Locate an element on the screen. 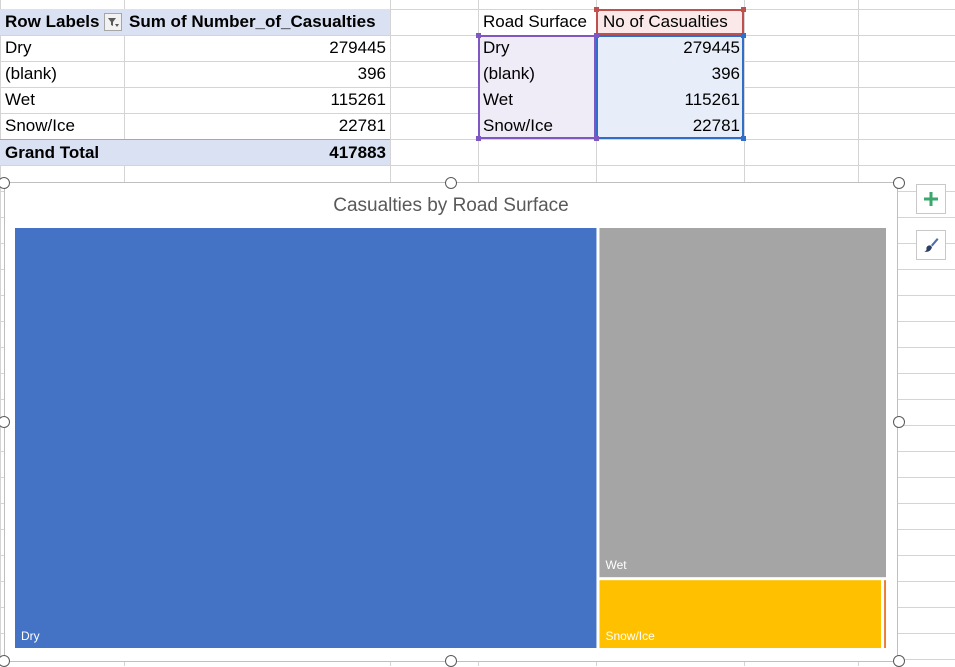 The height and width of the screenshot is (667, 955). pivot-row-value: 396 is located at coordinates (371, 73).